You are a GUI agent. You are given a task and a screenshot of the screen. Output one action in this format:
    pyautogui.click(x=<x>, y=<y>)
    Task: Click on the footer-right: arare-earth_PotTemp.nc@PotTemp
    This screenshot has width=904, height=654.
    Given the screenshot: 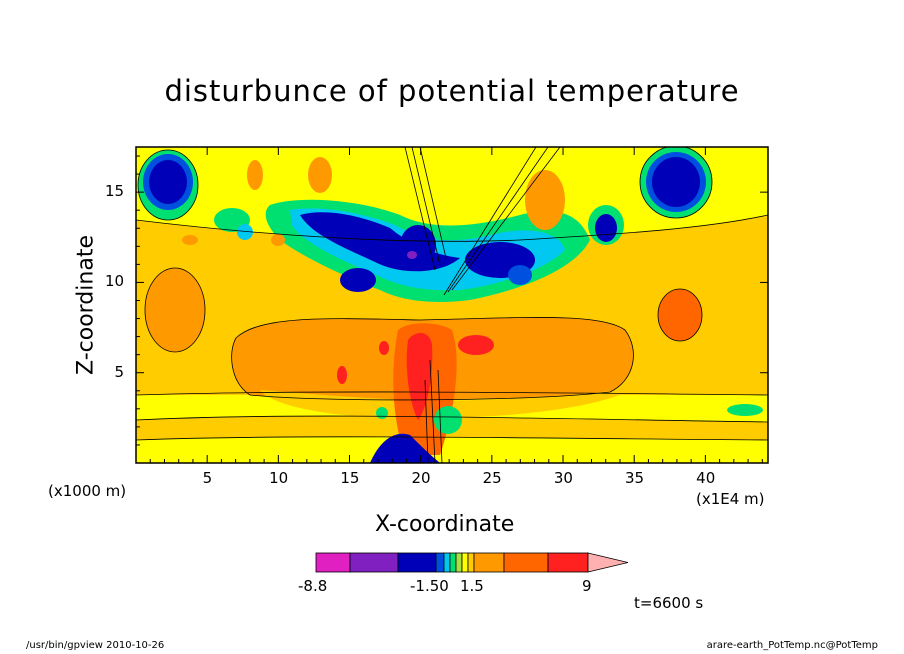 What is the action you would take?
    pyautogui.click(x=792, y=645)
    